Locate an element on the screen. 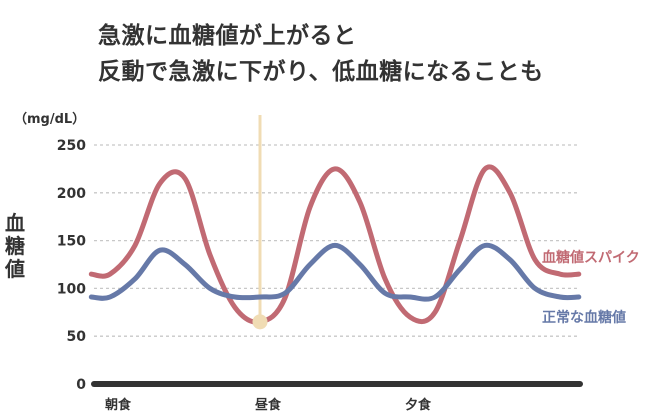  chart-title: 急激に血糖値が上がると 反動で急激に下がり、低血糖になることも is located at coordinates (321, 54).